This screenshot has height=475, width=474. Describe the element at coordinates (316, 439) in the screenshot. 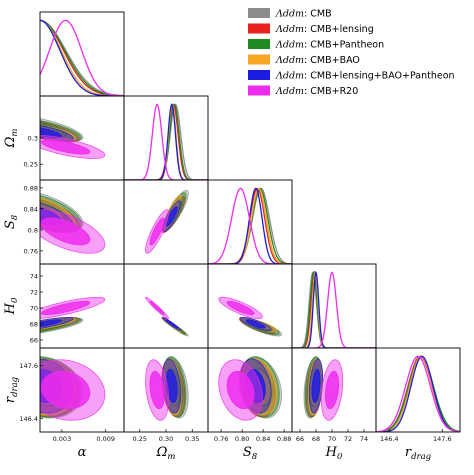

I see `x-tick-label-H_0: 68` at that location.